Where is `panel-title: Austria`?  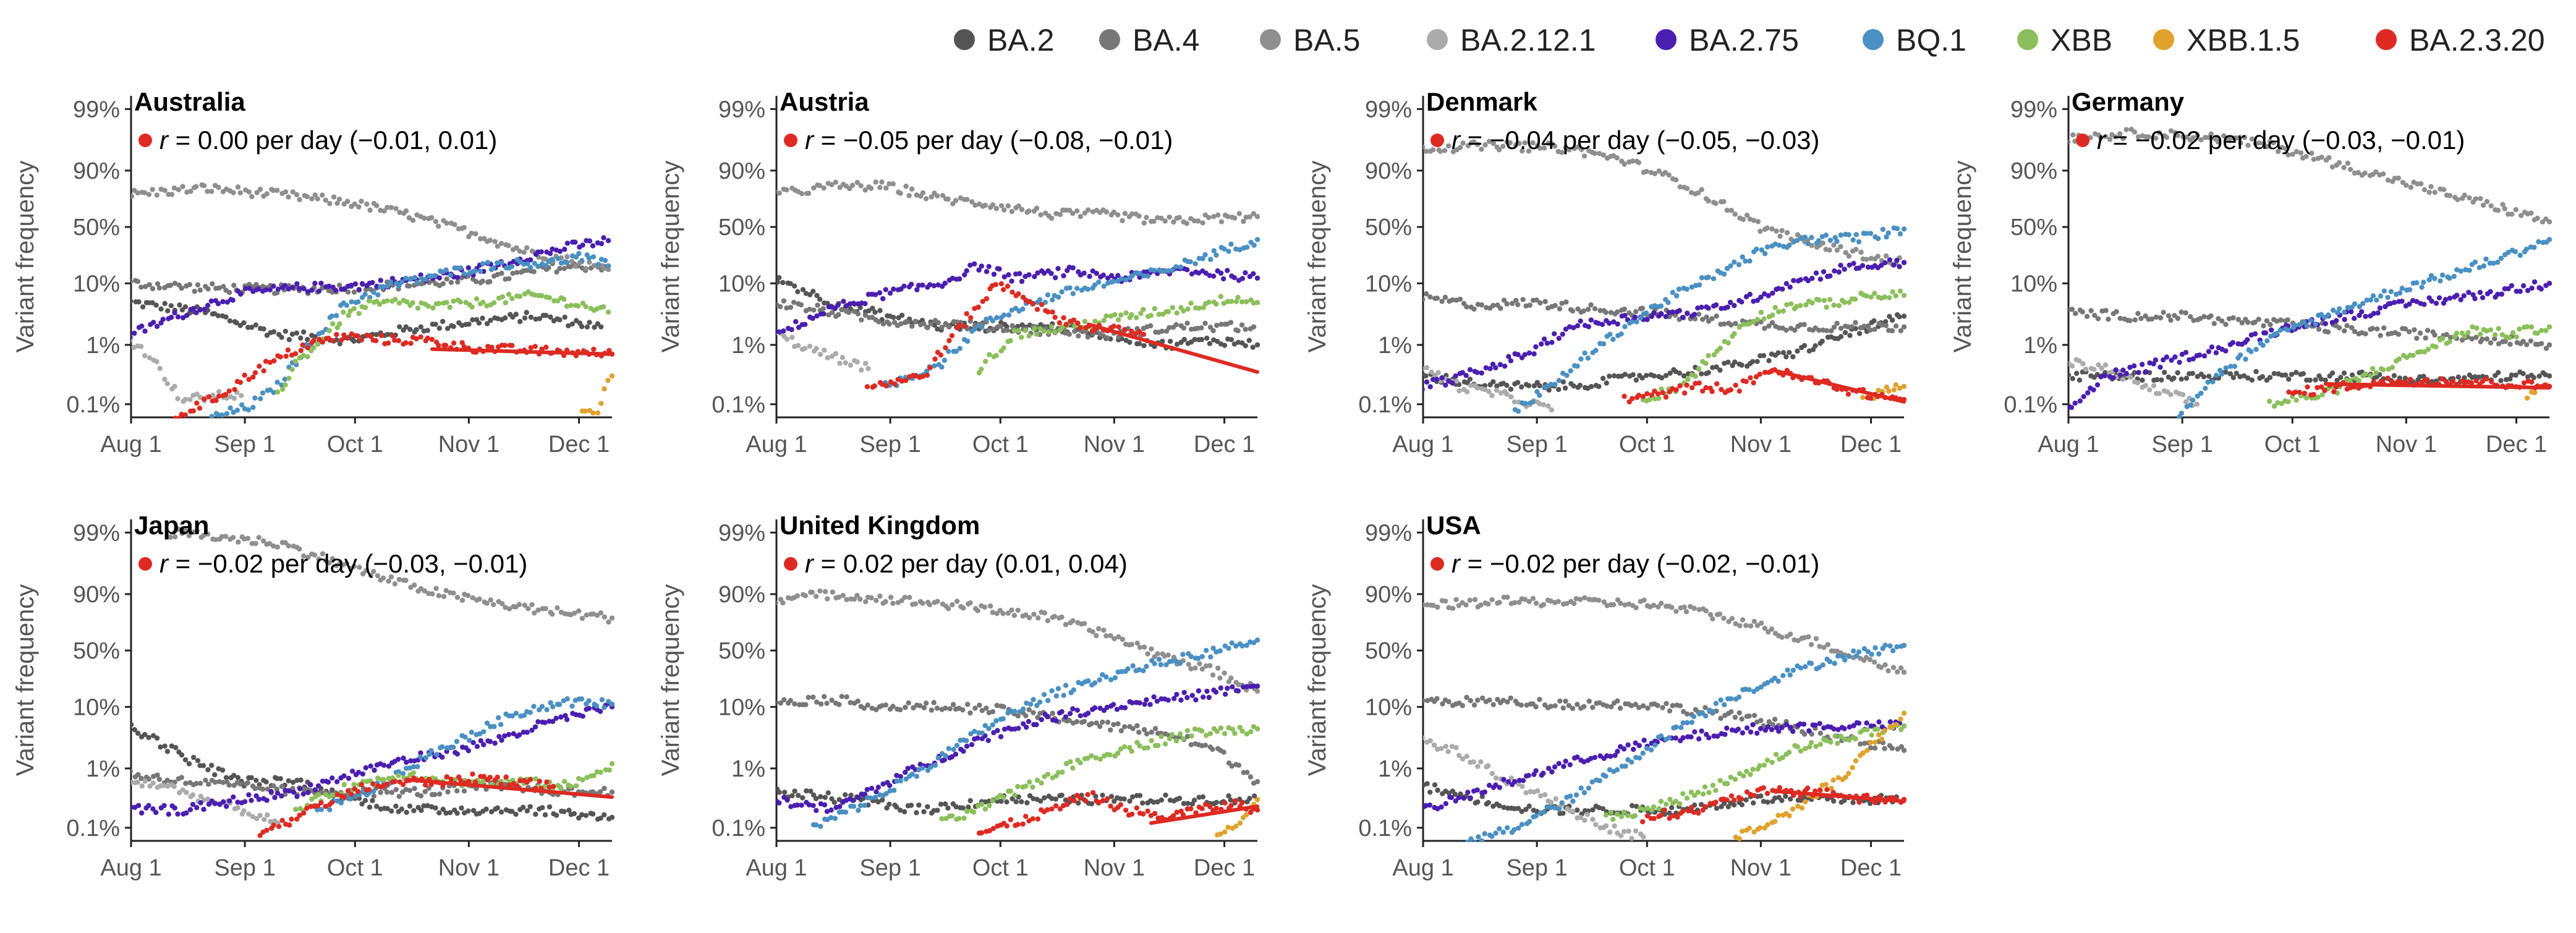 panel-title: Austria is located at coordinates (824, 101).